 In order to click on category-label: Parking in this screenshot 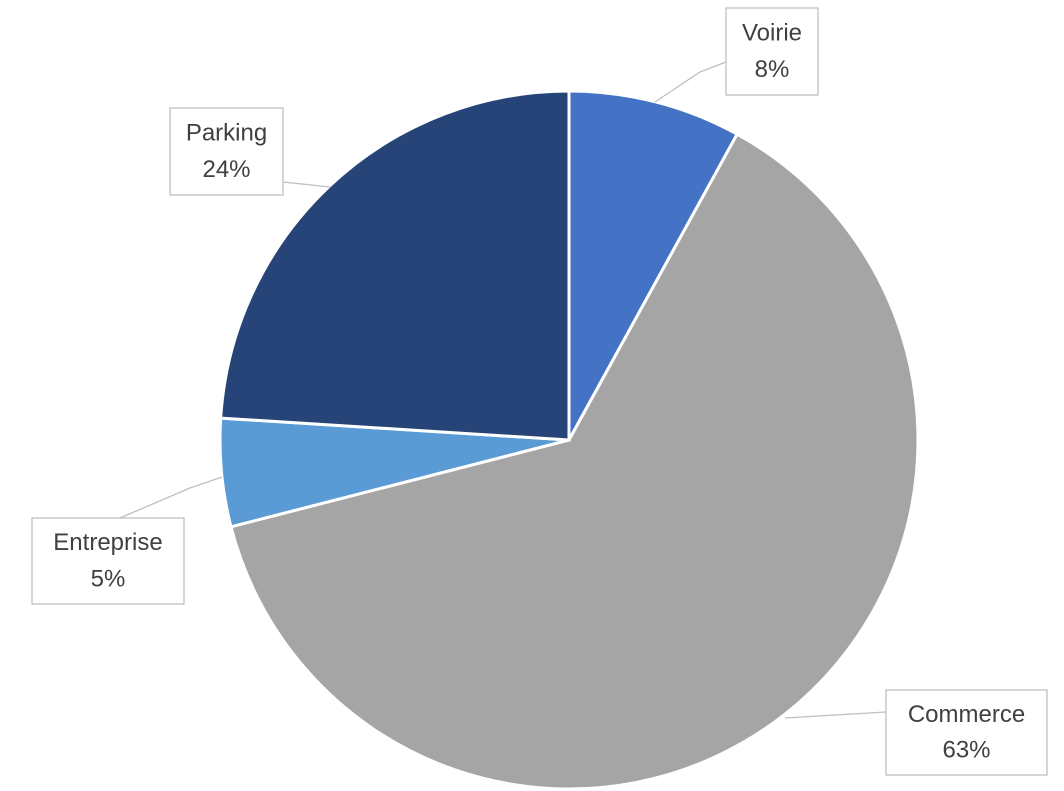, I will do `click(226, 132)`.